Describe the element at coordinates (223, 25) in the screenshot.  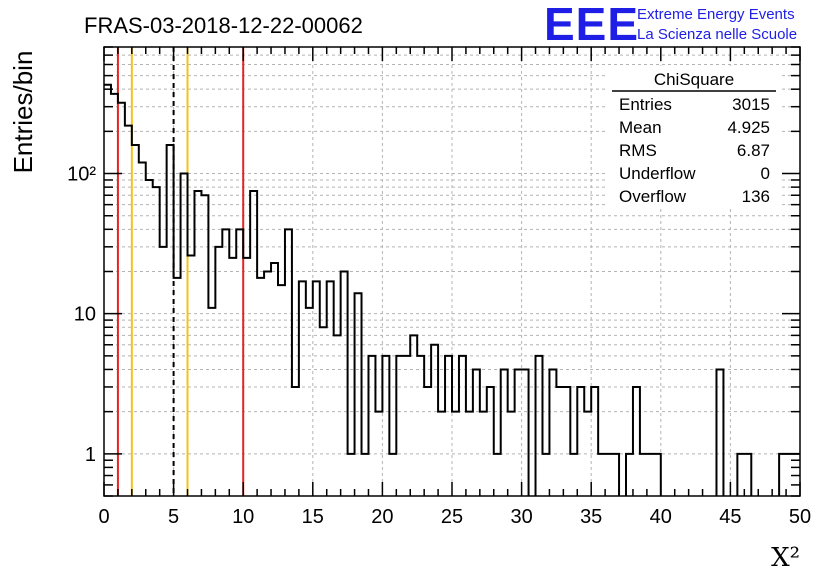
I see `chart-title: FRAS-03-2018-12-22-00062` at that location.